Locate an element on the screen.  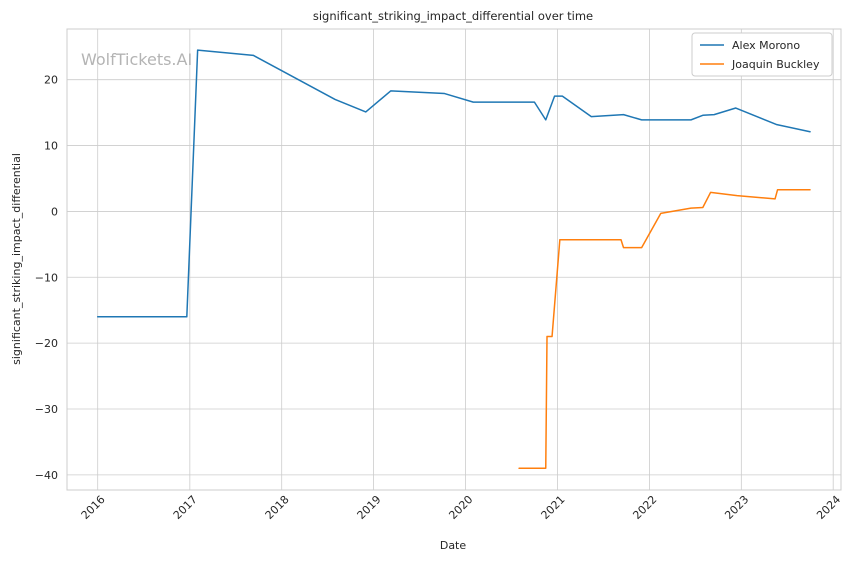
y-tick-label: −20 is located at coordinates (46, 343).